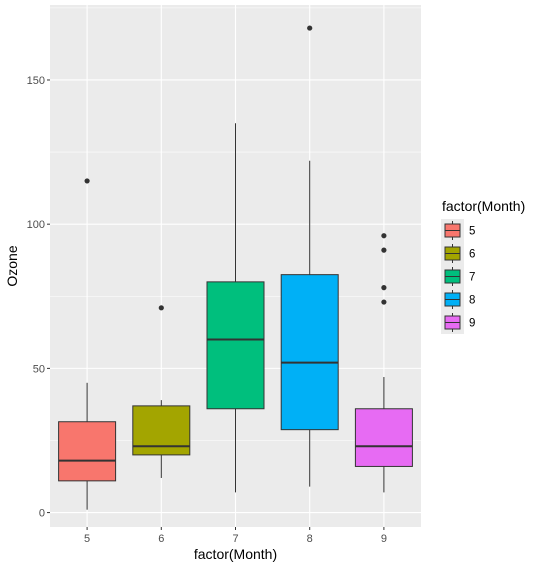 This screenshot has height=572, width=541. What do you see at coordinates (458, 253) in the screenshot?
I see `legend-item-6: 6` at bounding box center [458, 253].